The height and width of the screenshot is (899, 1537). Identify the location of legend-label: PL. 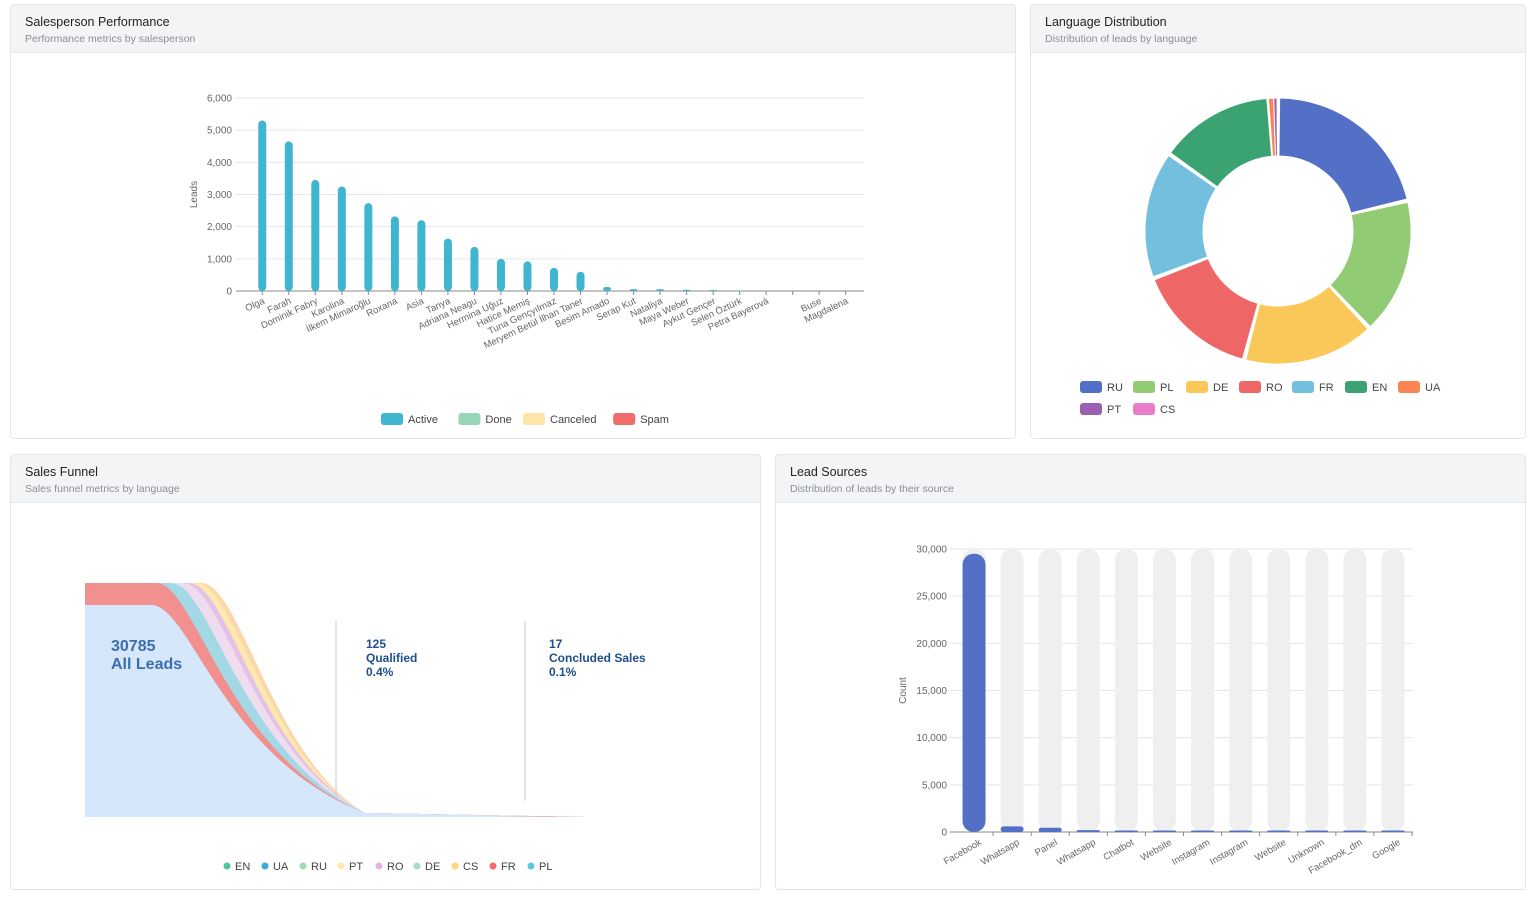
(545, 867).